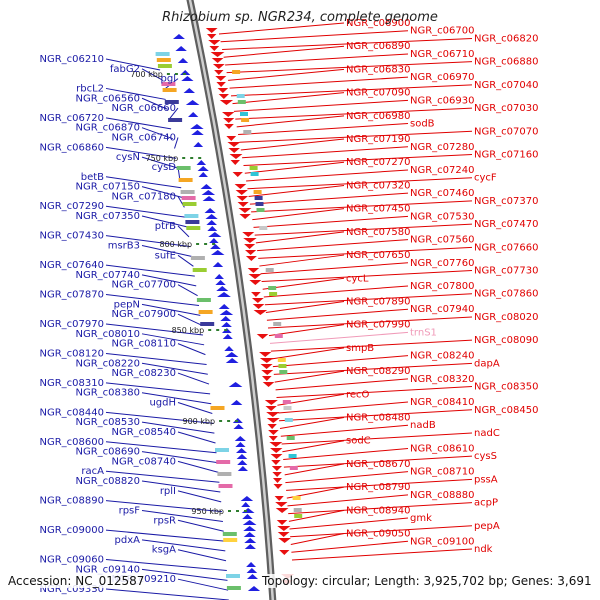  What do you see at coordinates (378, 209) in the screenshot?
I see `gene-label-ngr-c07450: NGR_c07450` at bounding box center [378, 209].